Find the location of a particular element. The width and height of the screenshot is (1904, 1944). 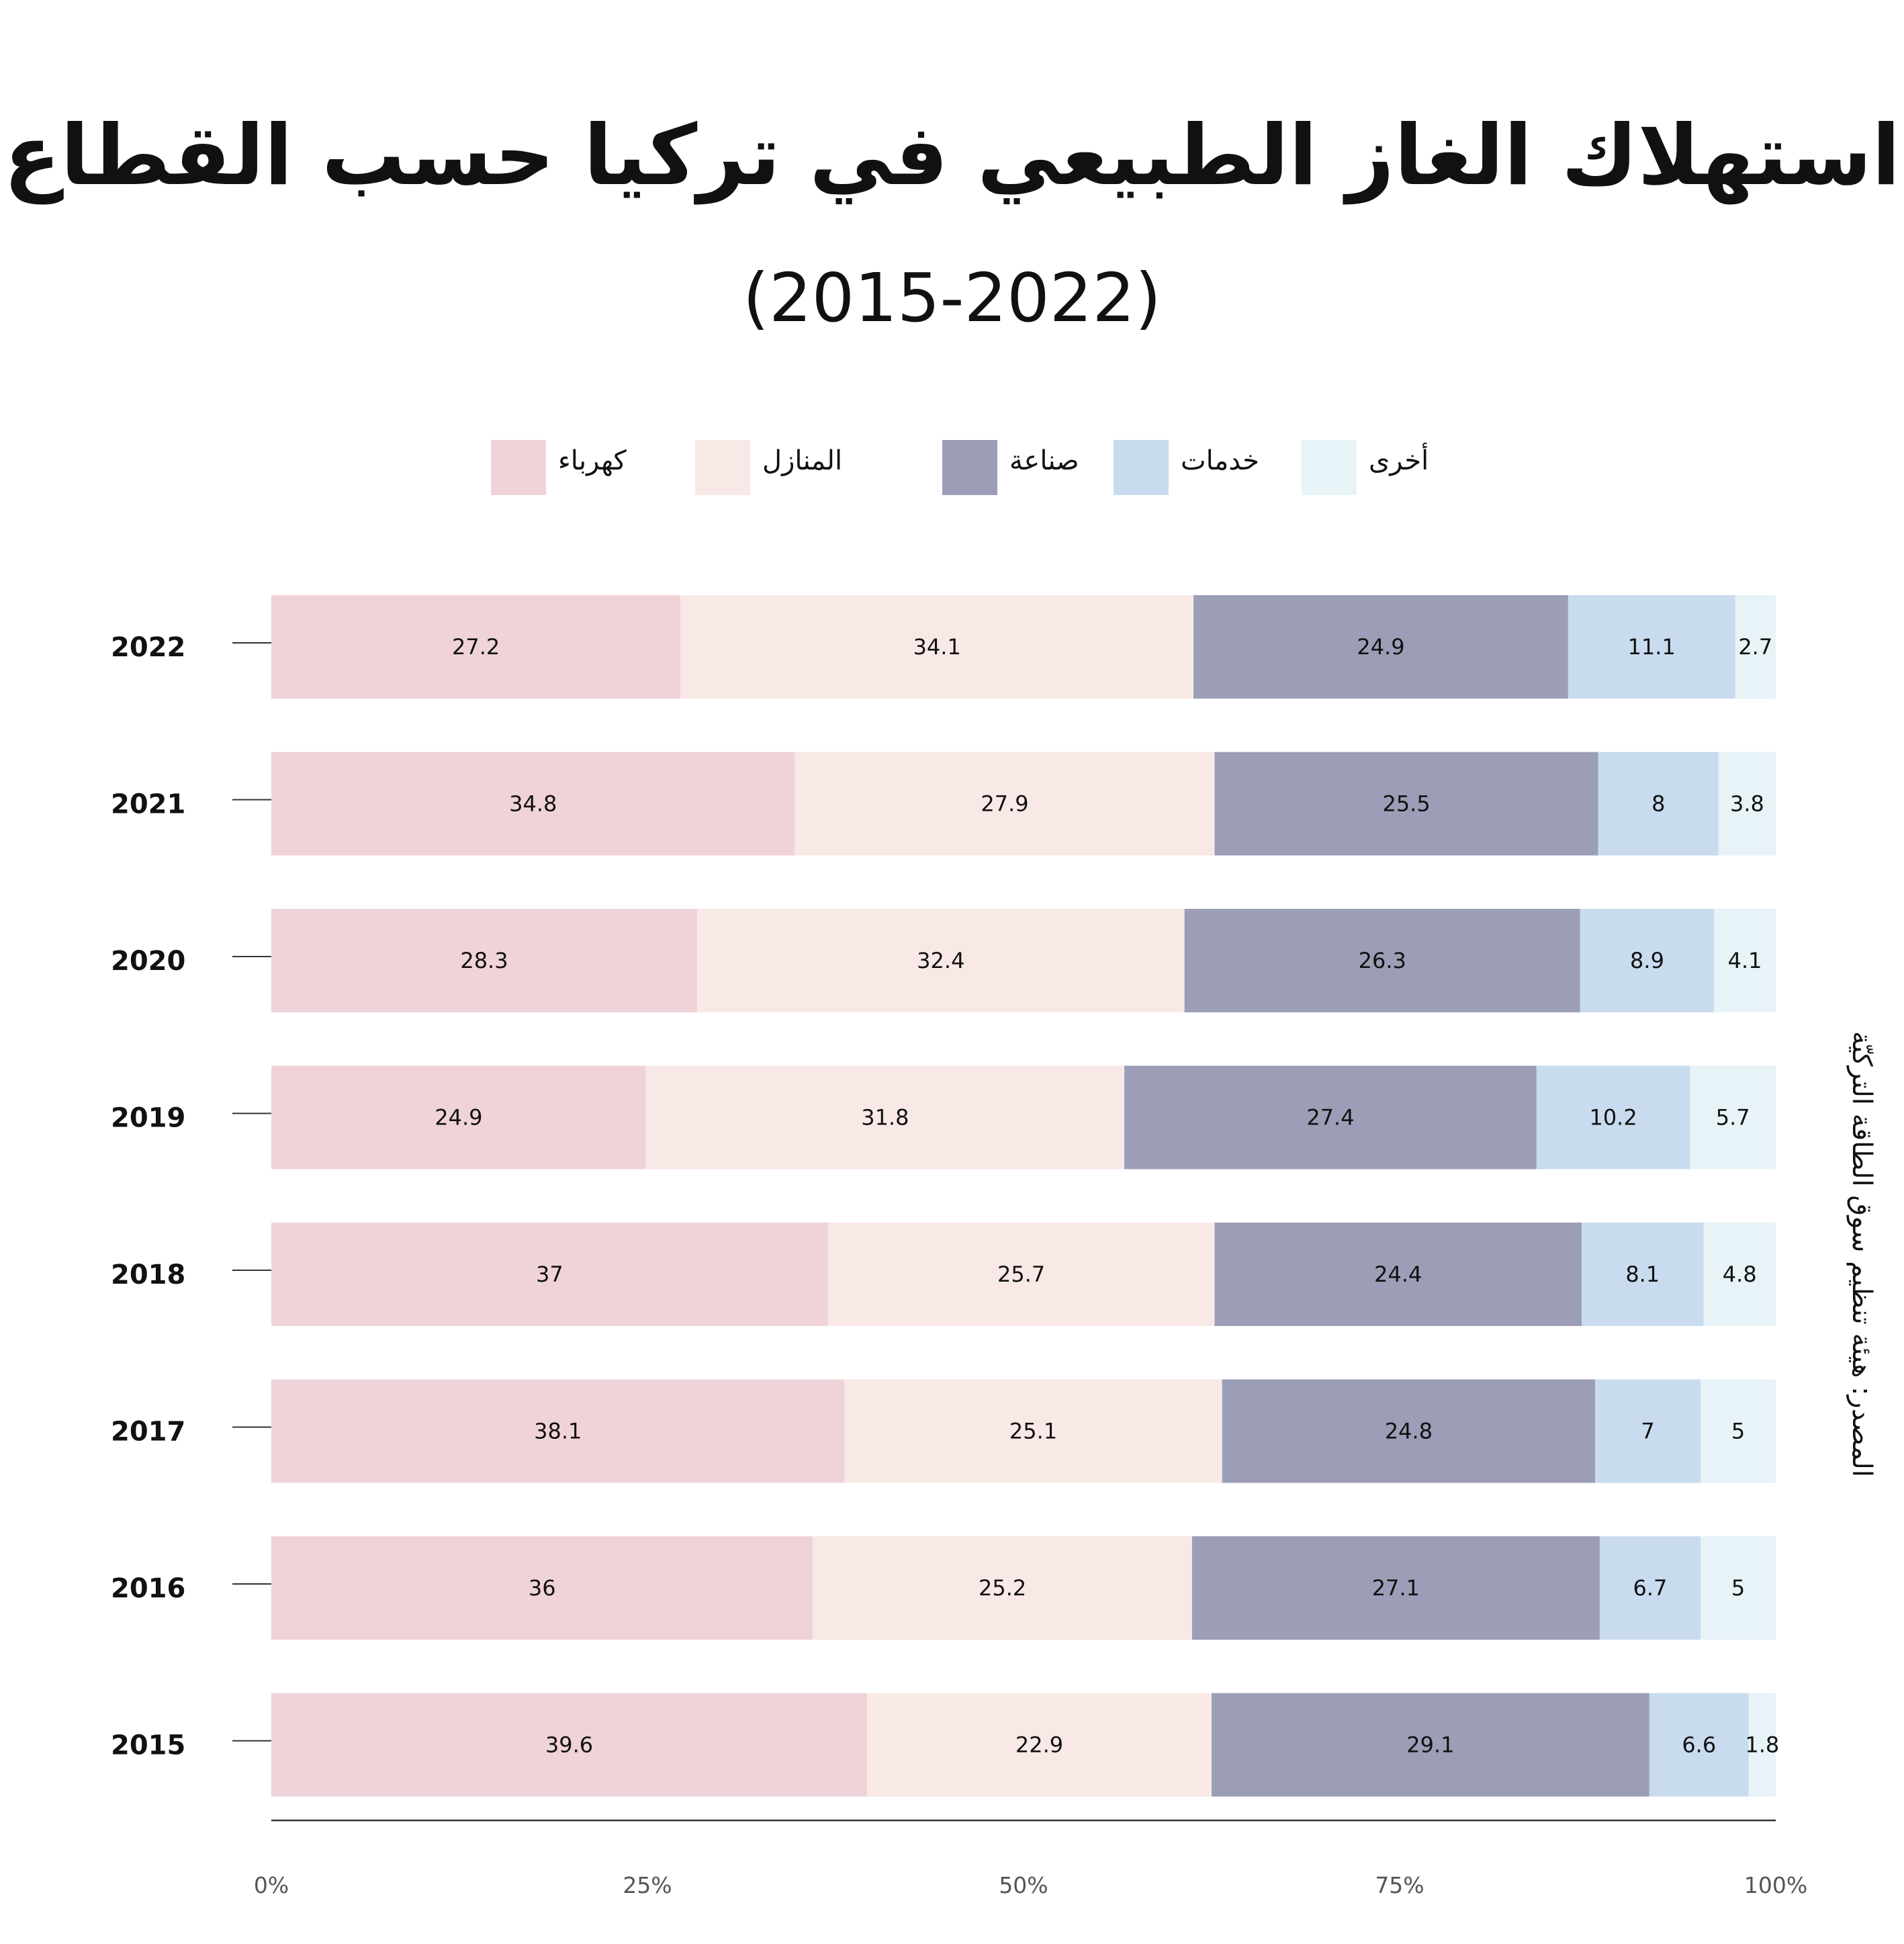

data-label-2019-3: 27.4 is located at coordinates (1330, 1118).